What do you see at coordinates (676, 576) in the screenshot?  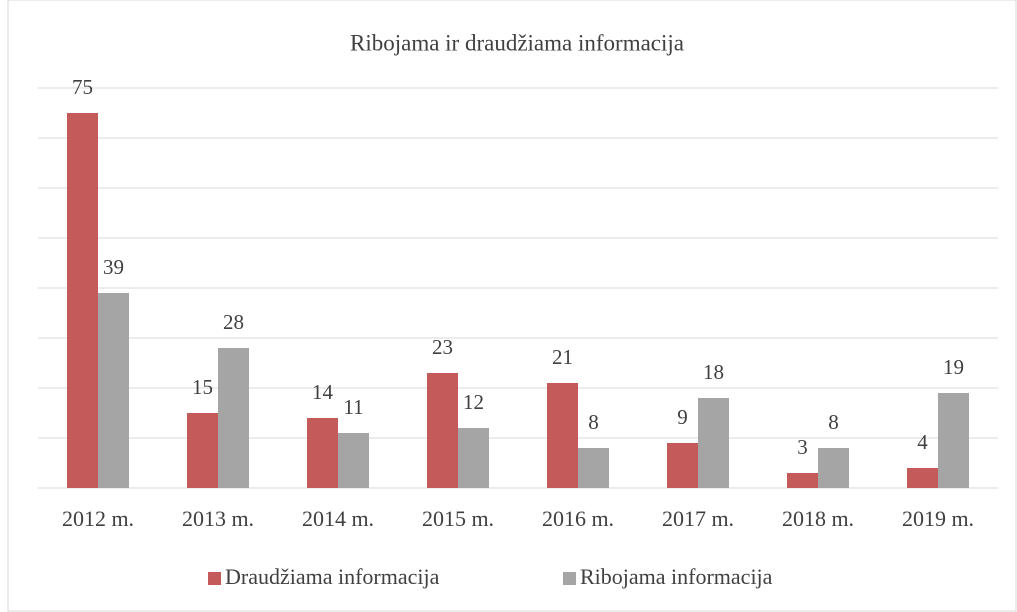 I see `legend-label: Ribojama informacija` at bounding box center [676, 576].